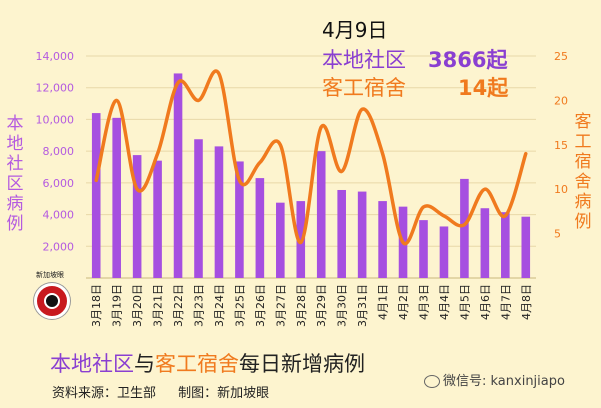 The height and width of the screenshot is (408, 601). Describe the element at coordinates (55, 56) in the screenshot. I see `left-tick-label: 14,000` at that location.